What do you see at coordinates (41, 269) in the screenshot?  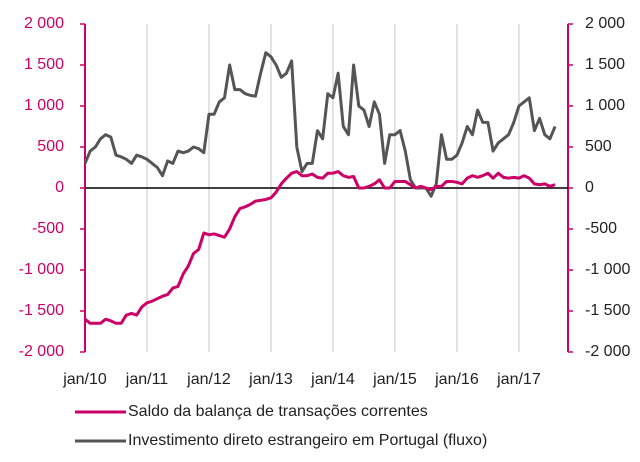 I see `y-tick-label: -1 000` at bounding box center [41, 269].